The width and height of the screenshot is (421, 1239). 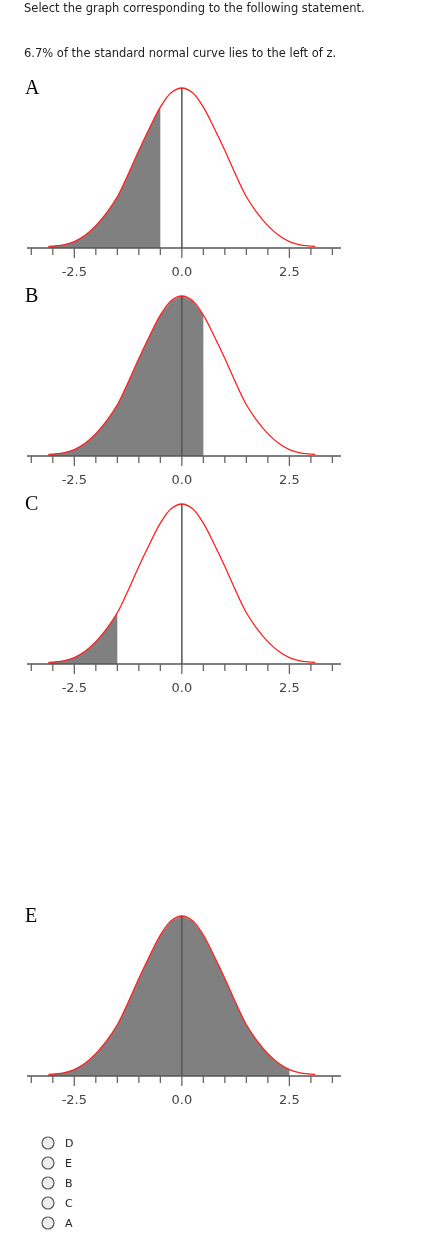 I want to click on text: 6.7% of the standard normal curve lies to the left of z., so click(x=180, y=53).